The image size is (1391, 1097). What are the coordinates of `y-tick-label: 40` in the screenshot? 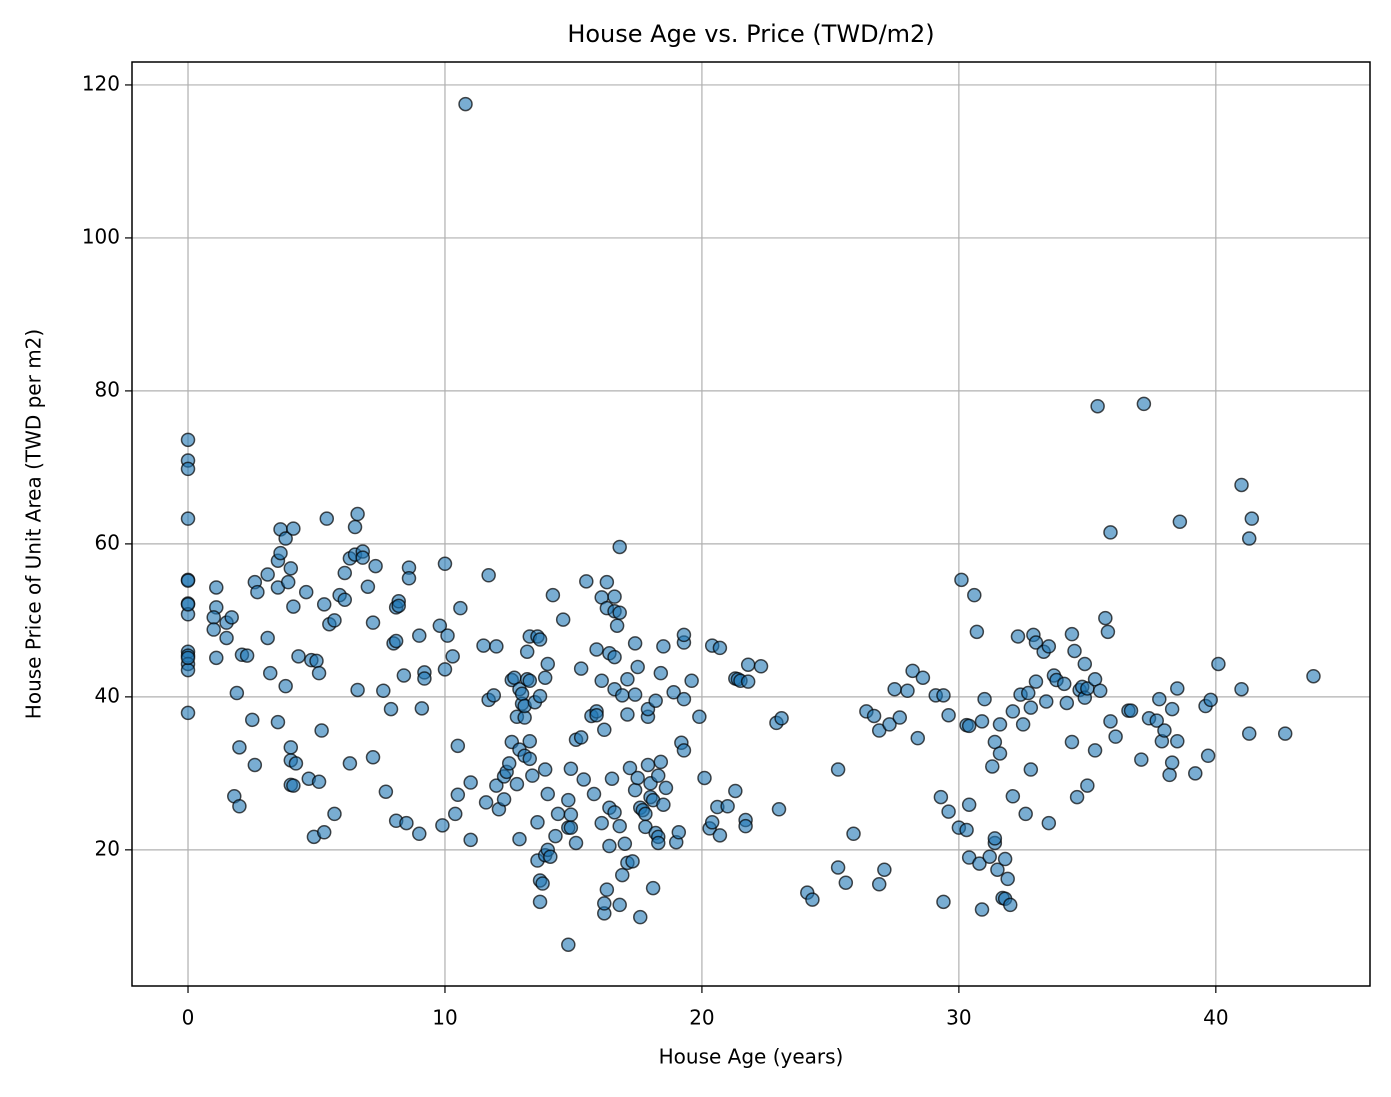 It's located at (107, 695).